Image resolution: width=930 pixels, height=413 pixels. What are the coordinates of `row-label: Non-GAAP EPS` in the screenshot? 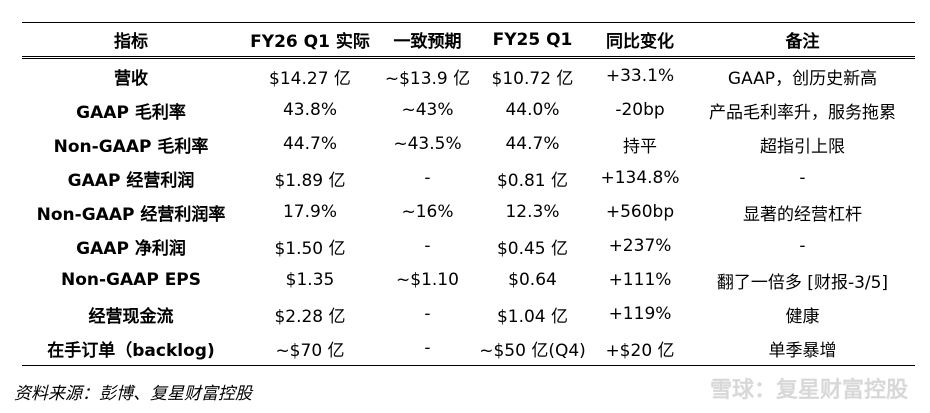 It's located at (131, 280).